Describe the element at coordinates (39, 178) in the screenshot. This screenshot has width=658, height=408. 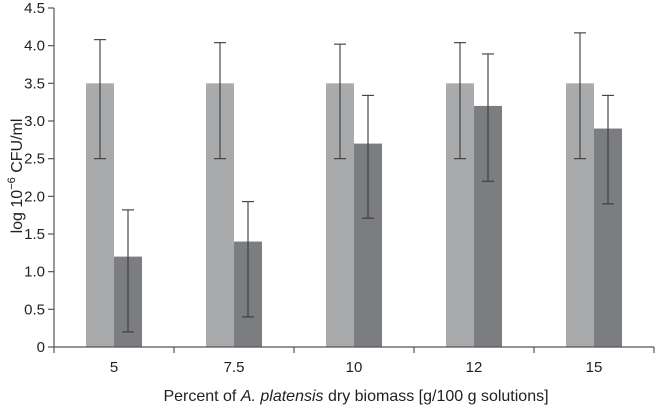
I see `y-ticks: 0 0.5 1.0 1.5 2.0 2.5 3.0 3.5 4.0 4.5` at that location.